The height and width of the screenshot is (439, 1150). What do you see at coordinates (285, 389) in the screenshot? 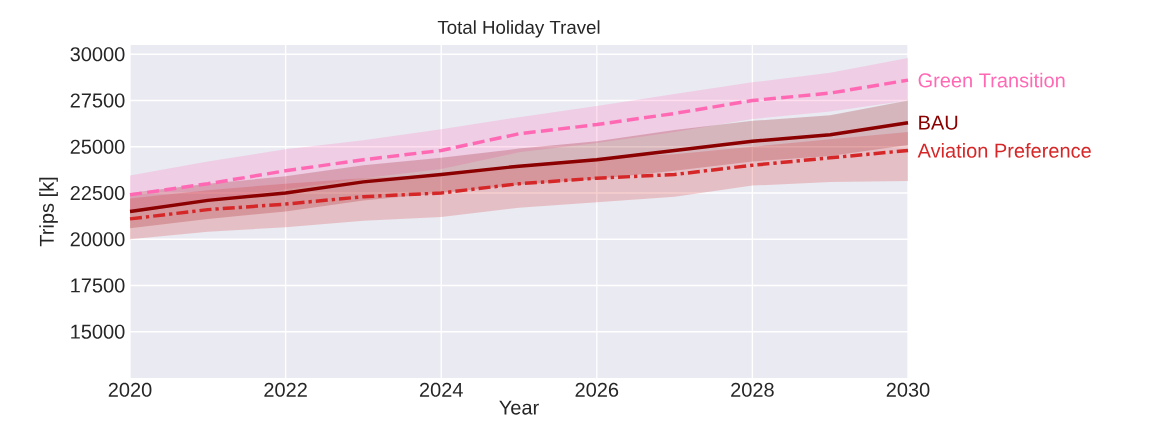
I see `x-tick-label: 2022` at bounding box center [285, 389].